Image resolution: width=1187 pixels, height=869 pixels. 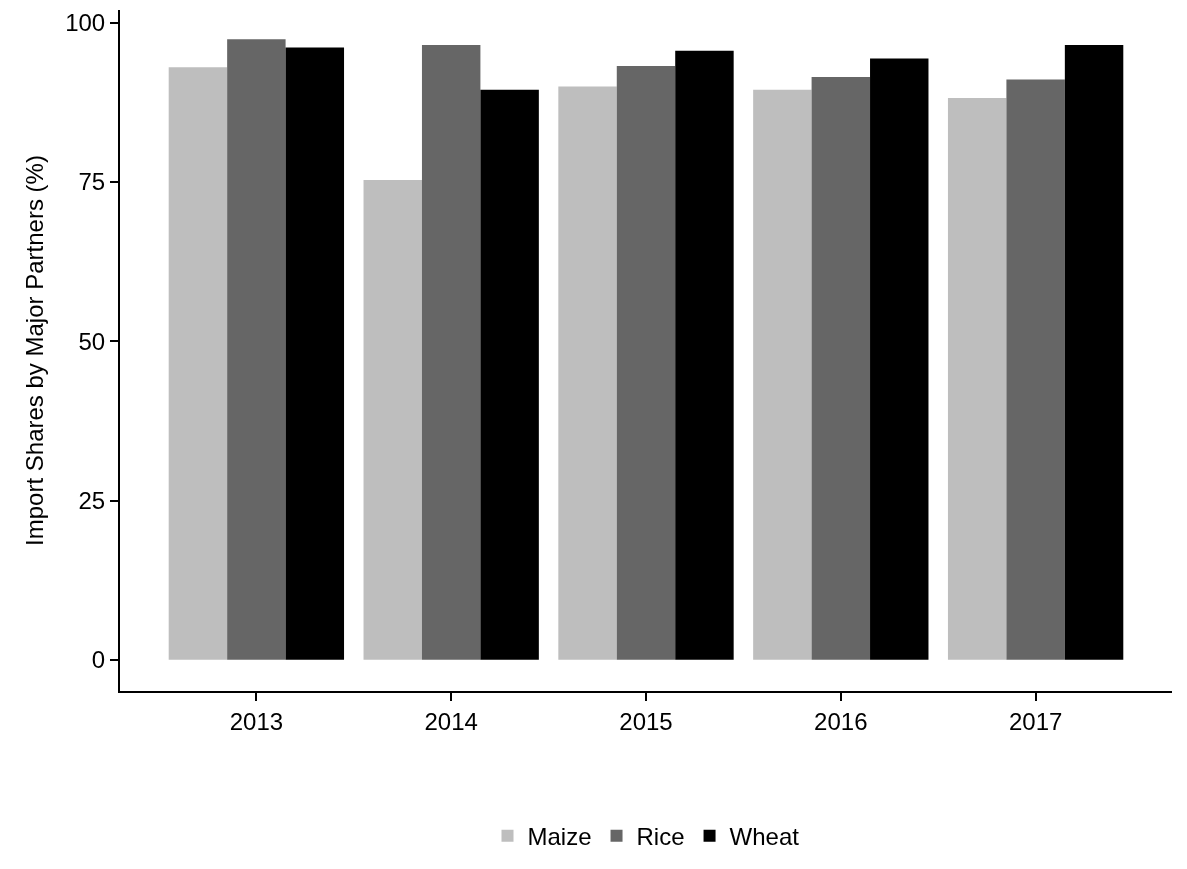 What do you see at coordinates (92, 182) in the screenshot?
I see `y-tick-label: 75` at bounding box center [92, 182].